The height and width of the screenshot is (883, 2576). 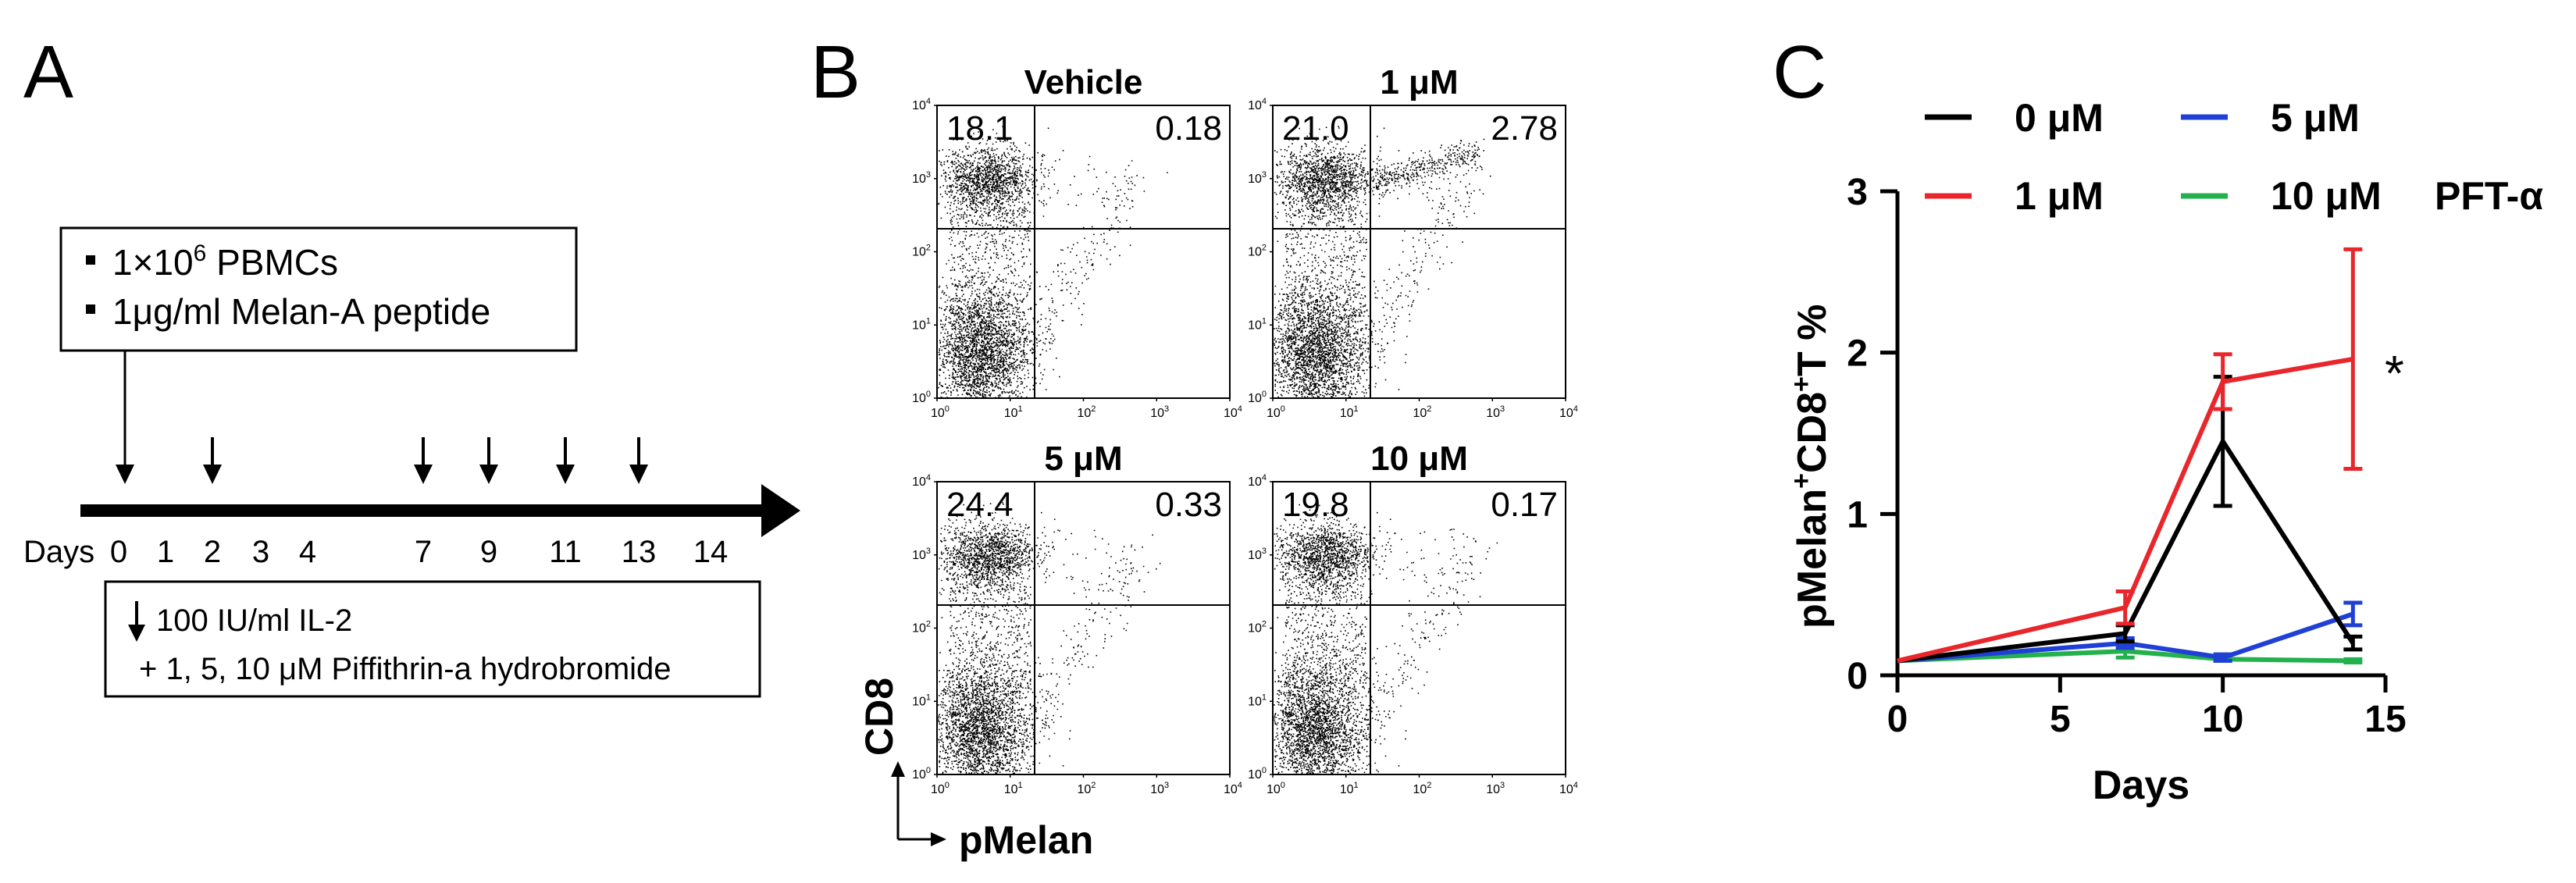 I want to click on cd8-axis-label: CD8, so click(x=879, y=717).